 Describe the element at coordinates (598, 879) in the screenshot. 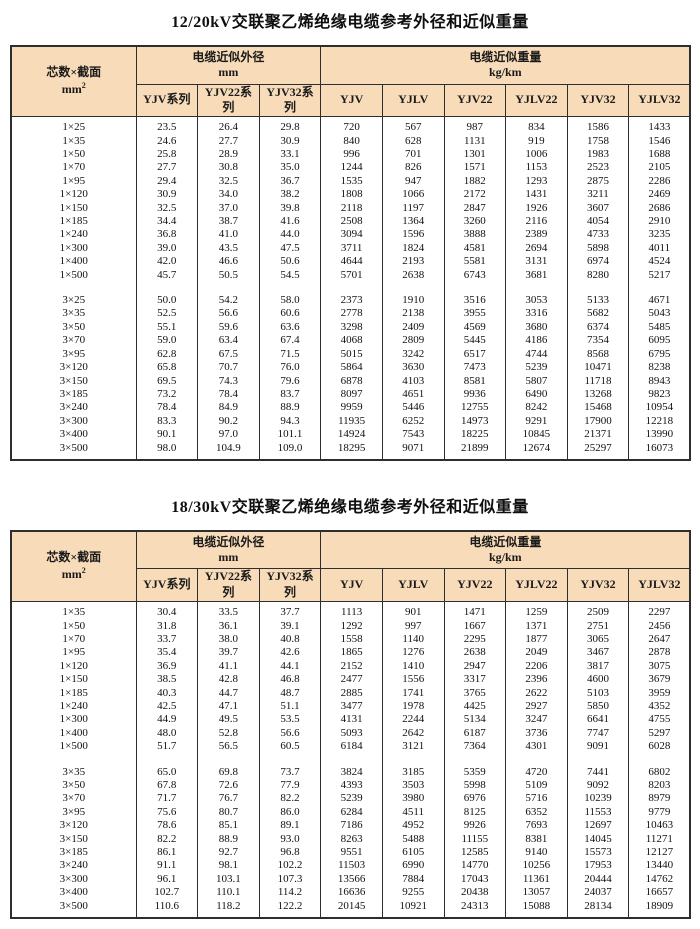

I see `value-cell: 20444` at that location.